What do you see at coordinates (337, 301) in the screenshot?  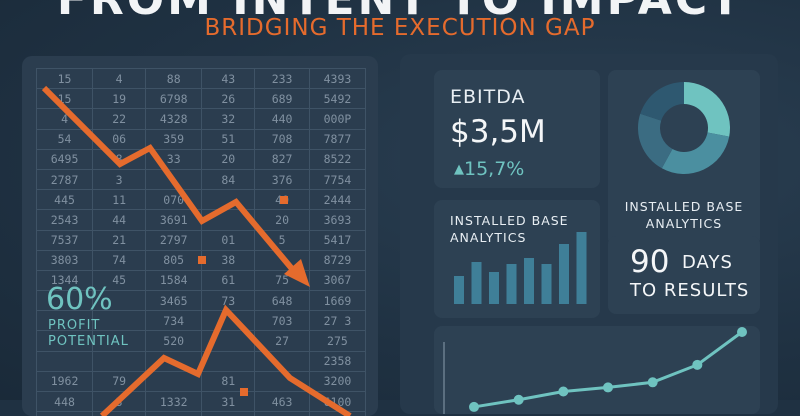 I see `table-cell: 1669` at bounding box center [337, 301].